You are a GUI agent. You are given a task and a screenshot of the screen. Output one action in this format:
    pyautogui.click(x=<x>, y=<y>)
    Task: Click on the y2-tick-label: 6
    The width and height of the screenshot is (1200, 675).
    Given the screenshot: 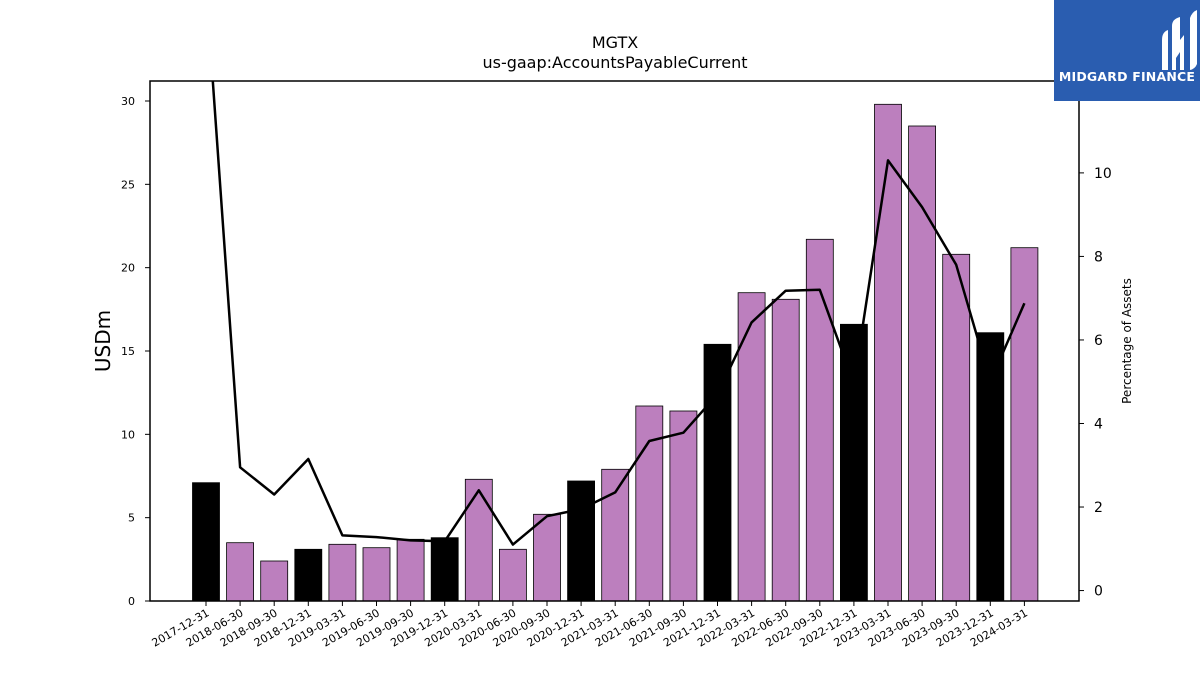 What is the action you would take?
    pyautogui.click(x=1098, y=341)
    